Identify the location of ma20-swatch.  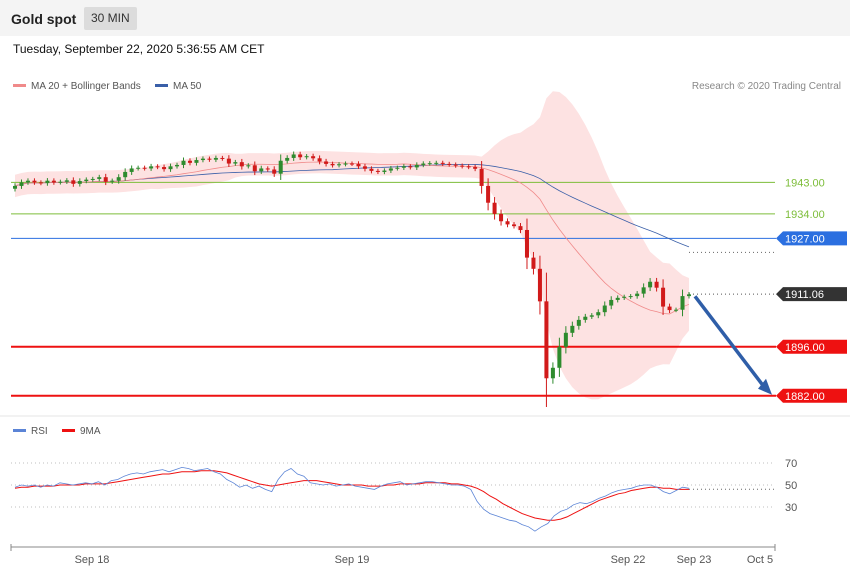
(19, 85).